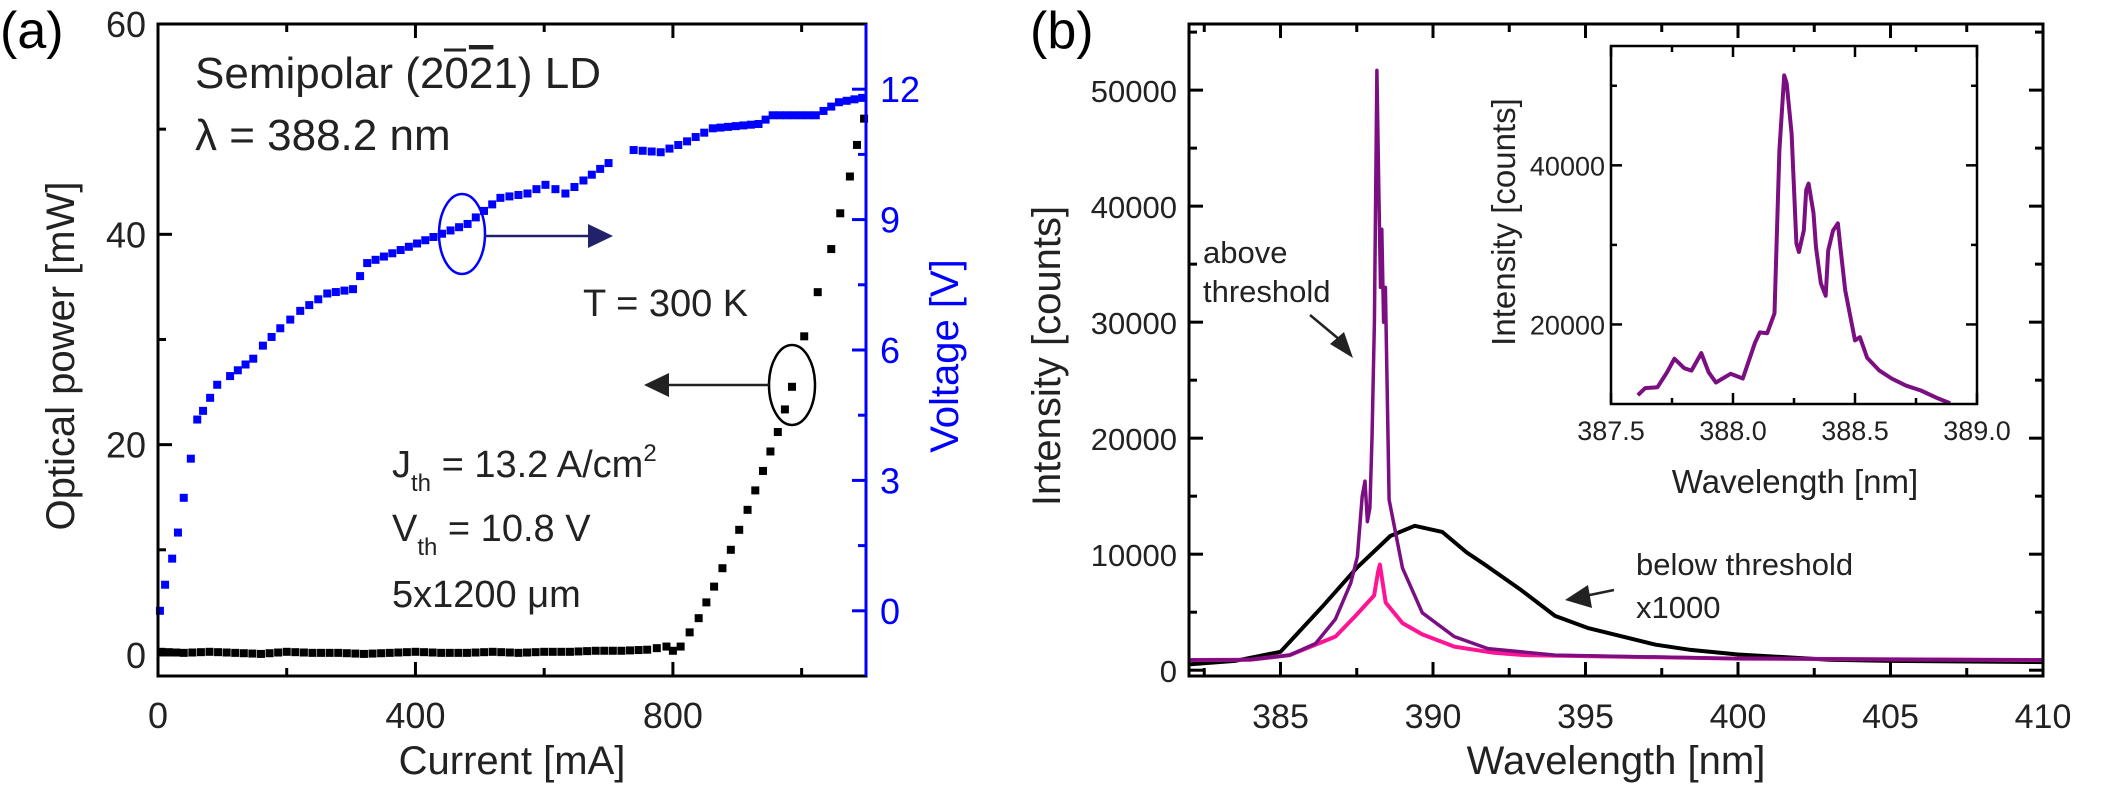  I want to click on x-tick-label: 800, so click(673, 715).